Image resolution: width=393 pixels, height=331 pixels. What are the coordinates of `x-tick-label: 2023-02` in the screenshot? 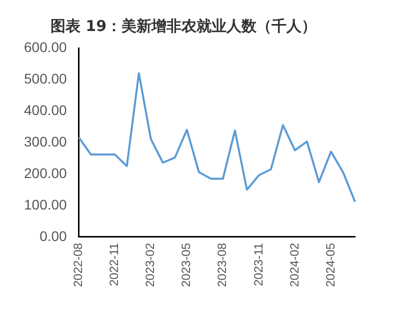 It's located at (150, 265).